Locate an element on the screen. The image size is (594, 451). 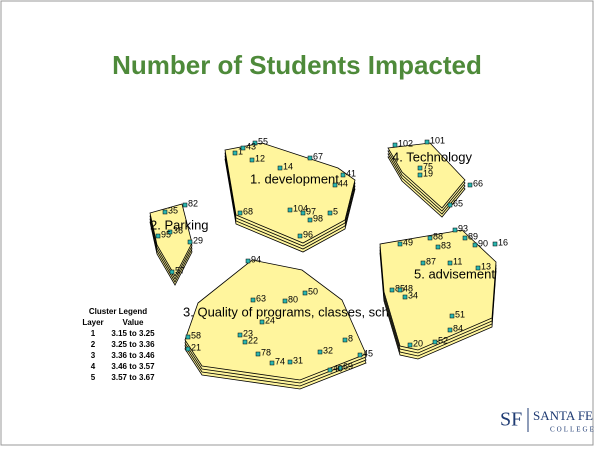
legend-value: 3.15 to 3.25 is located at coordinates (133, 333).